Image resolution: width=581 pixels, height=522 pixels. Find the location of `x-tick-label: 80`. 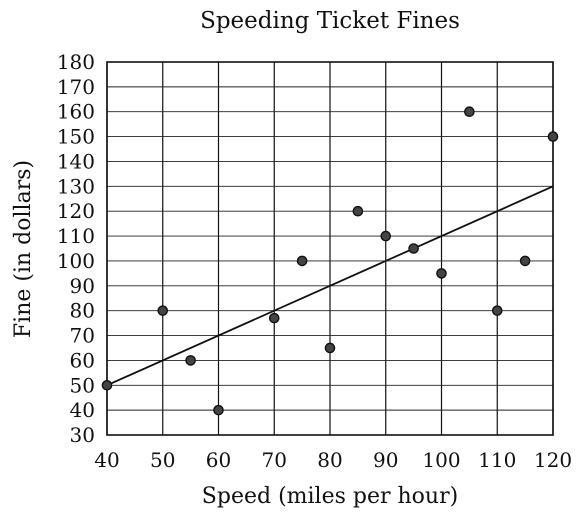

x-tick-label: 80 is located at coordinates (329, 460).